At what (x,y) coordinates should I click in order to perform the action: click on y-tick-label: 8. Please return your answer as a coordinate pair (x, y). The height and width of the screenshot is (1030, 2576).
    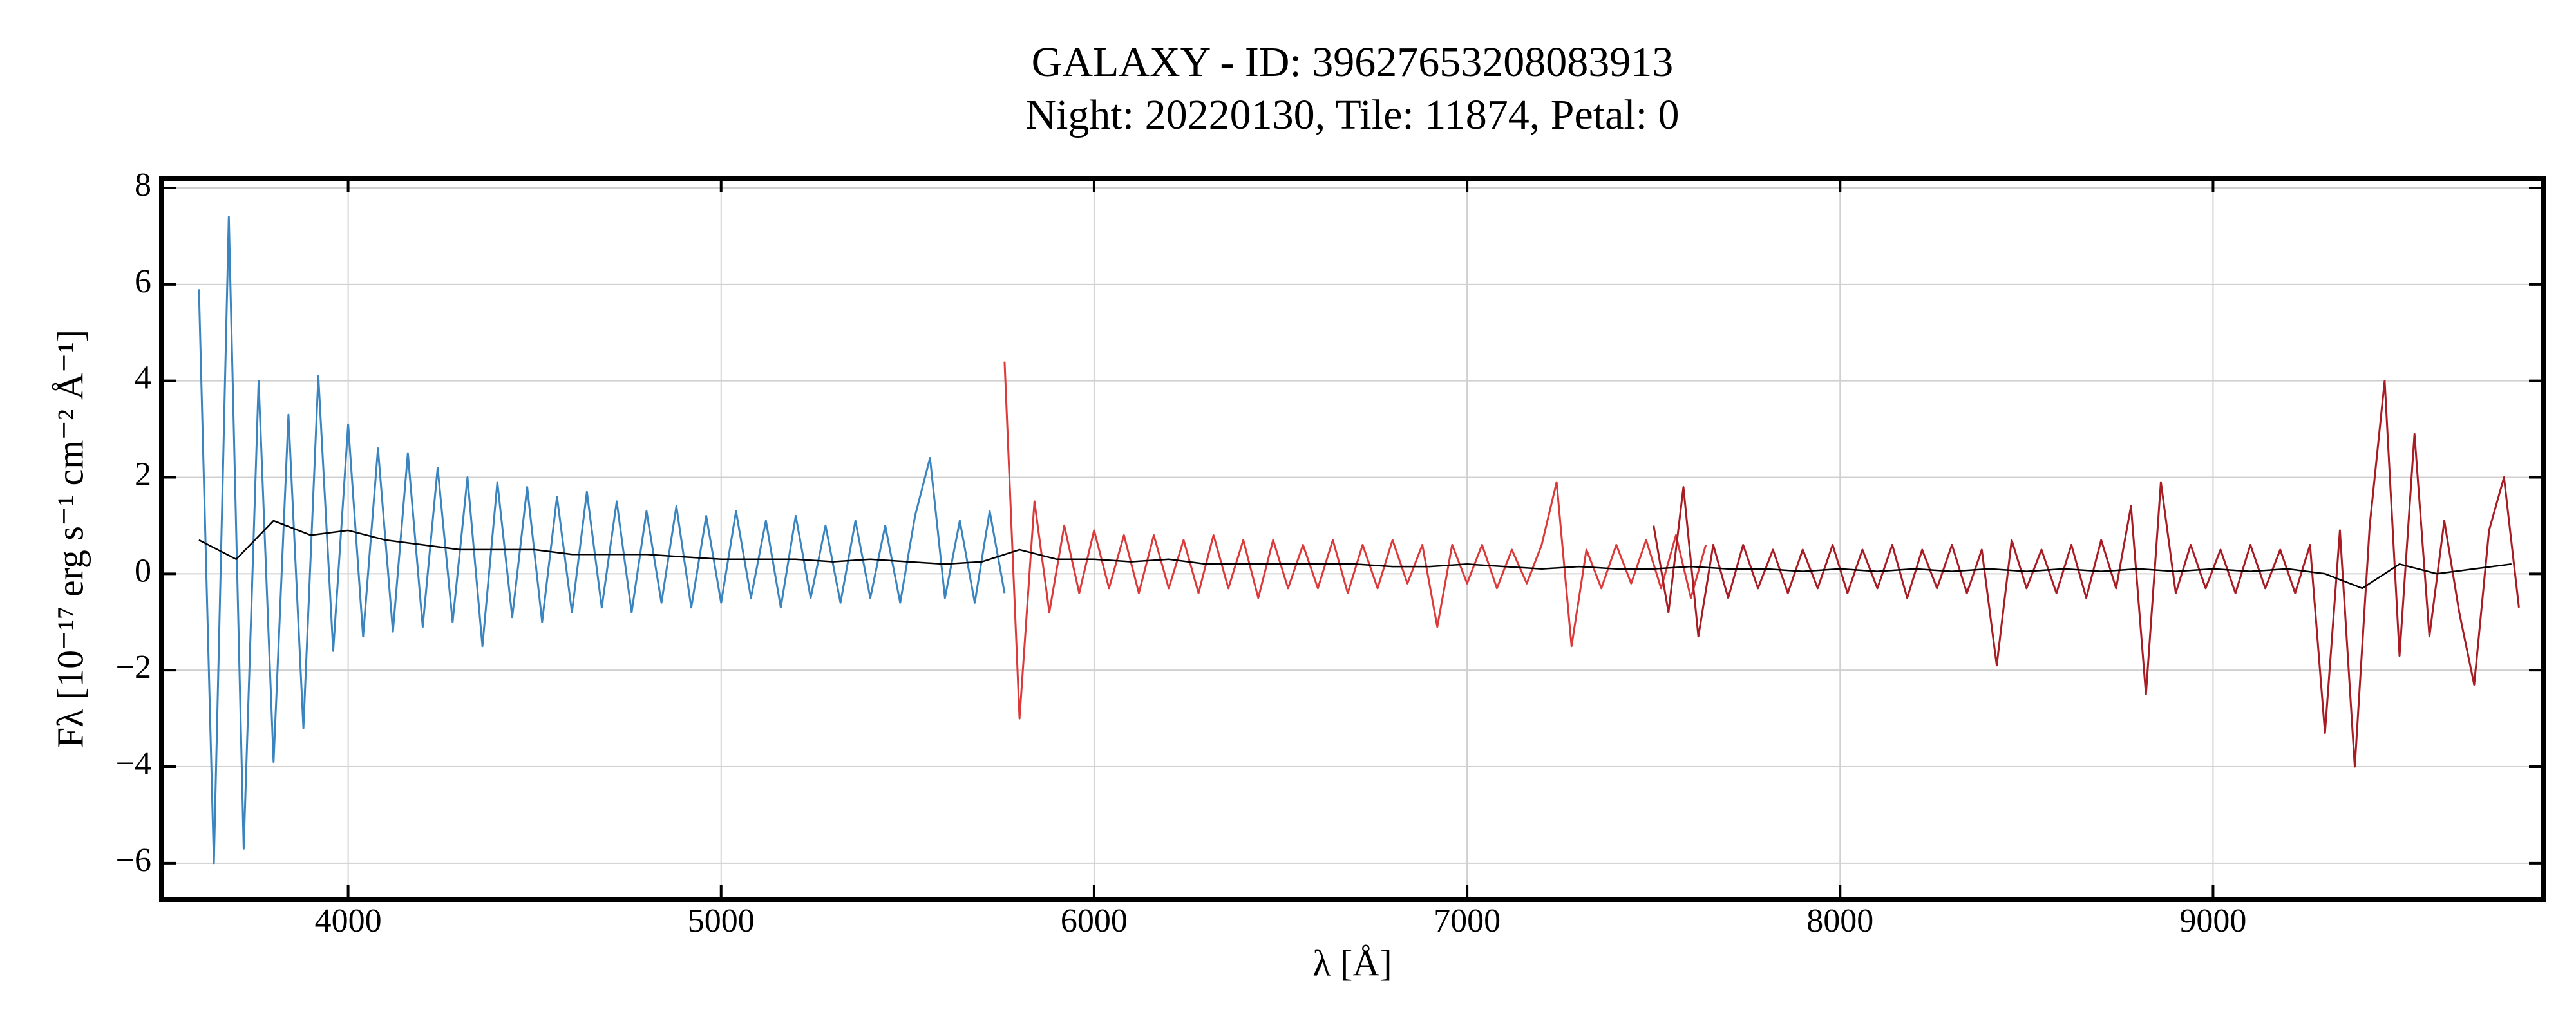
    Looking at the image, I should click on (143, 185).